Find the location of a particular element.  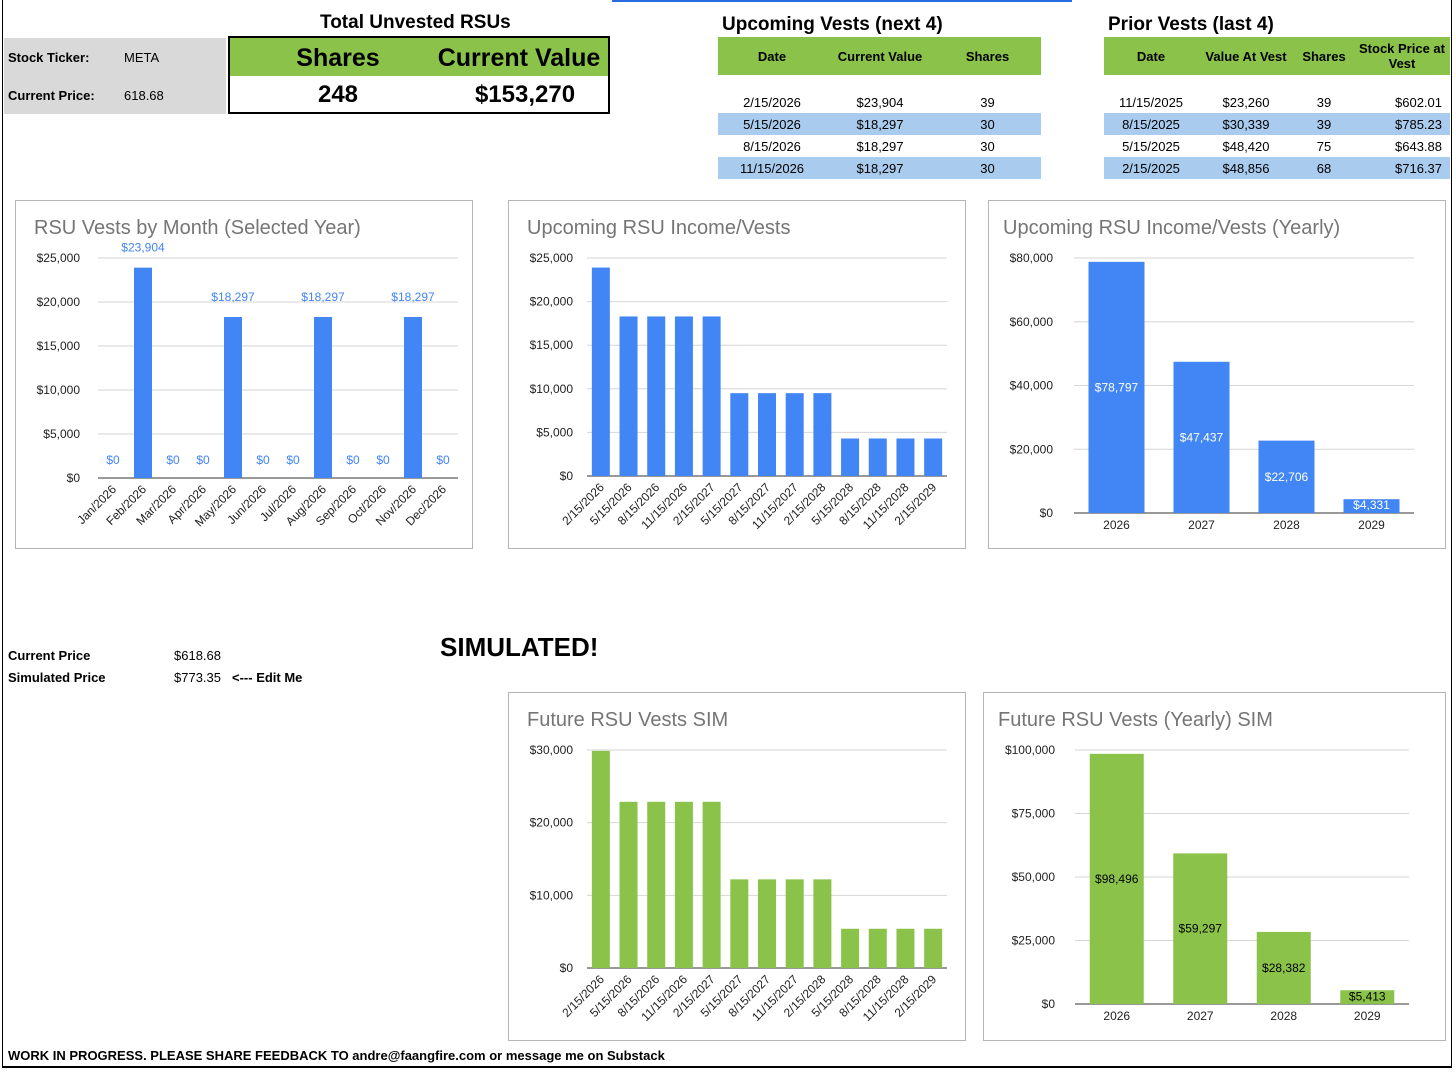

total-unvested-title: Total Unvested RSUs is located at coordinates (415, 22).